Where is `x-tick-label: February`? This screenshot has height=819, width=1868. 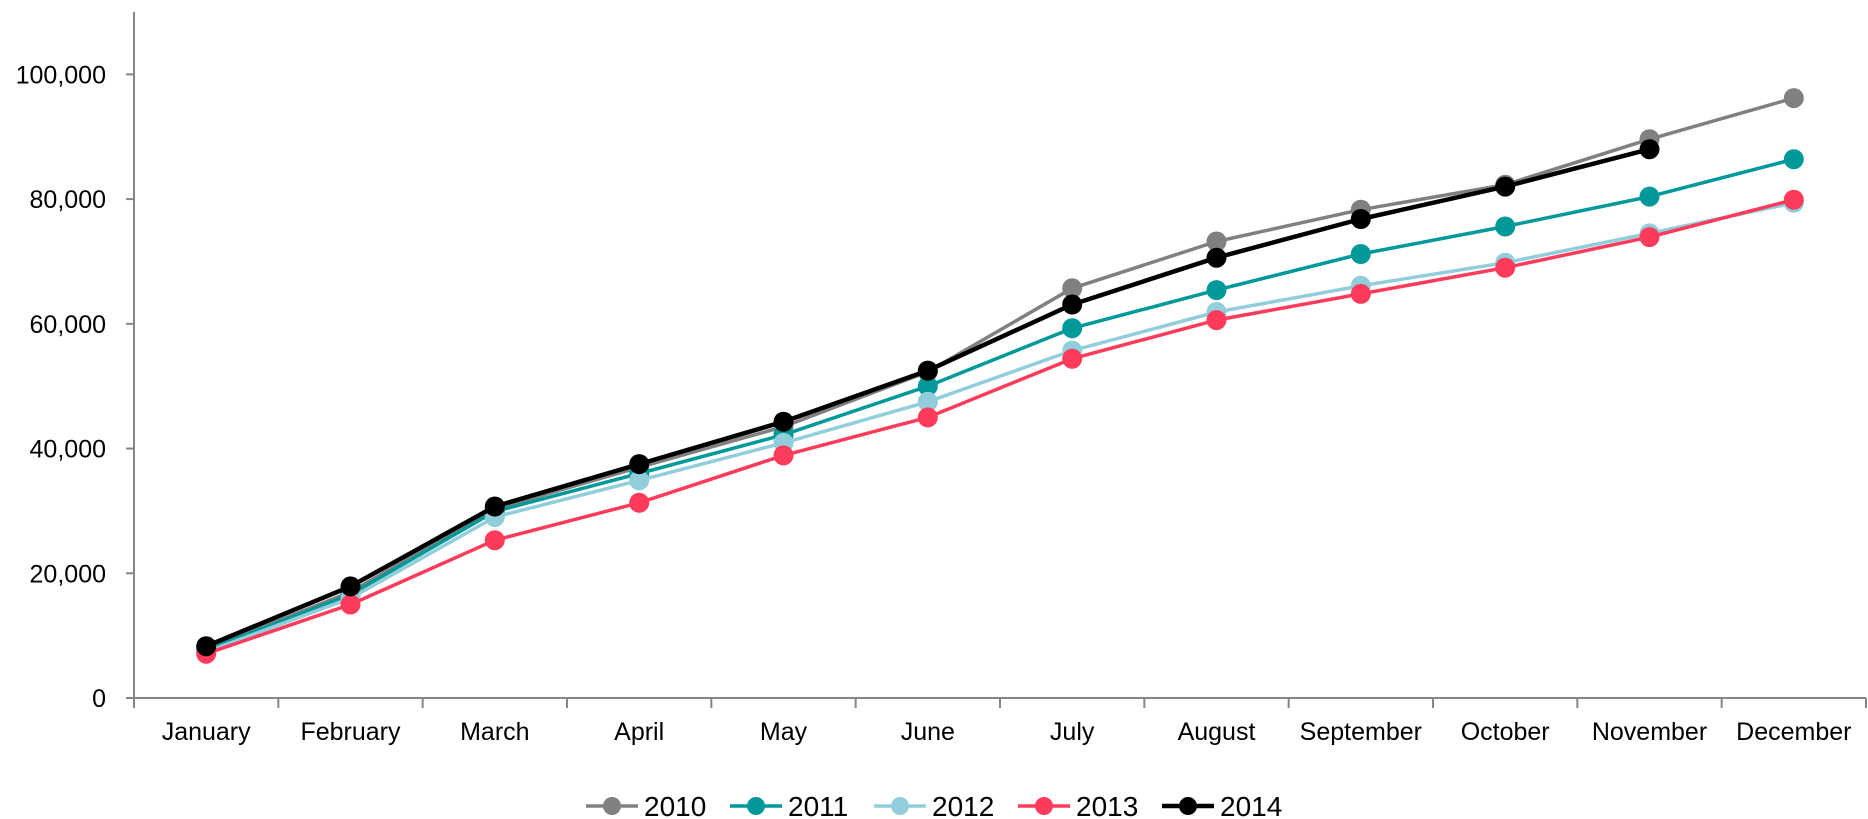
x-tick-label: February is located at coordinates (350, 732).